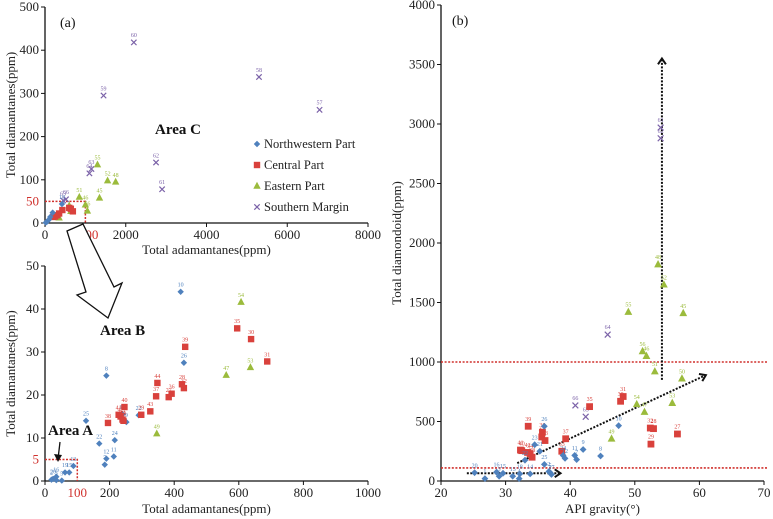  I want to click on point-label: 3, so click(499, 470).